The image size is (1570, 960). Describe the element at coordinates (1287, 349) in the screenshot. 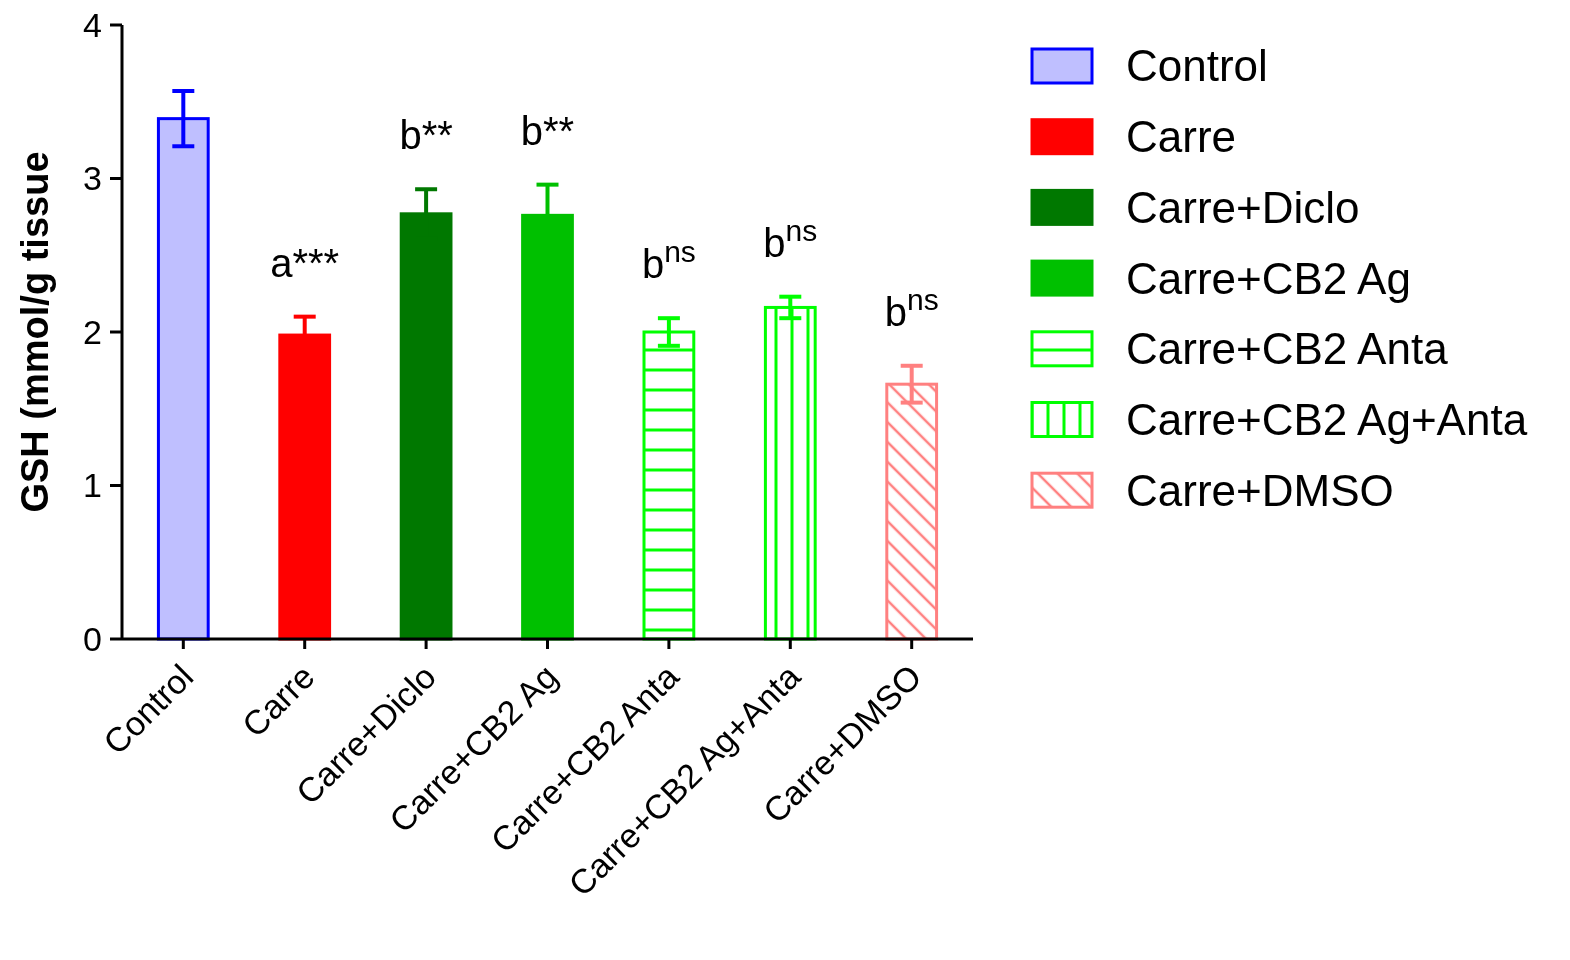

I see `legend-label: Carre+CB2 Anta` at that location.